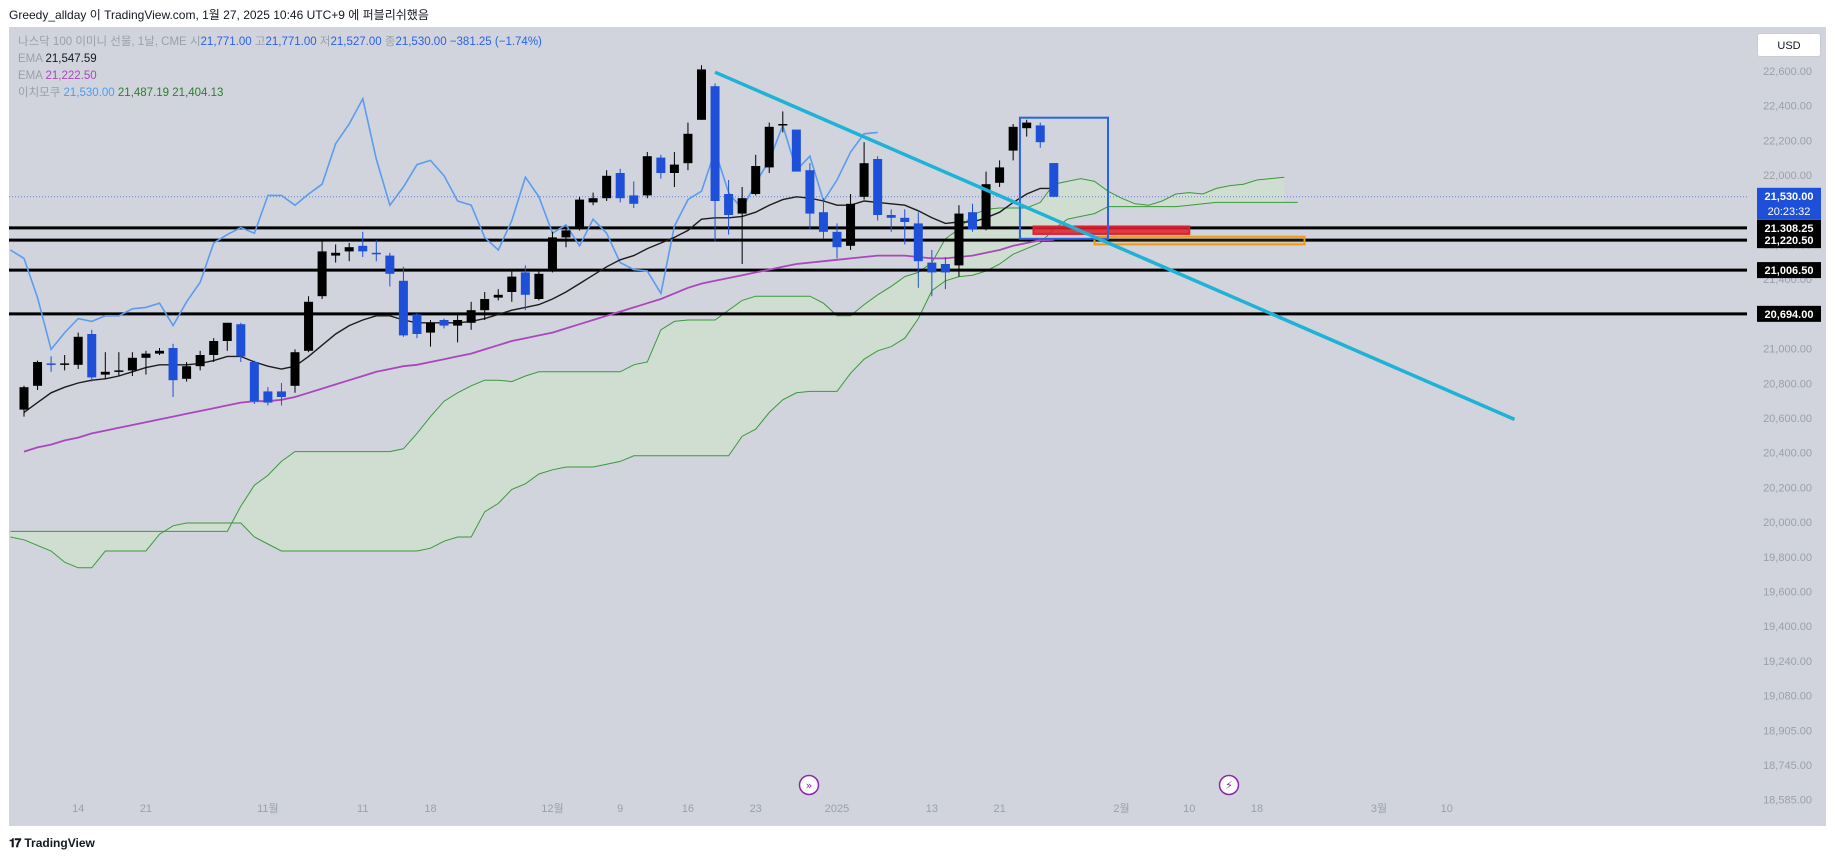  I want to click on event-lightning-icon: ⚡, so click(1229, 785).